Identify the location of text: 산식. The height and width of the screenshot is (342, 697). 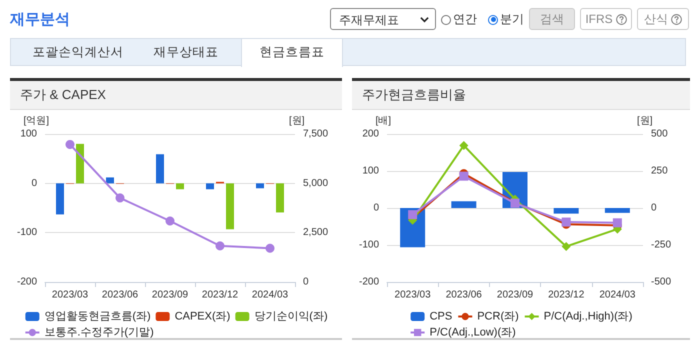
(656, 19).